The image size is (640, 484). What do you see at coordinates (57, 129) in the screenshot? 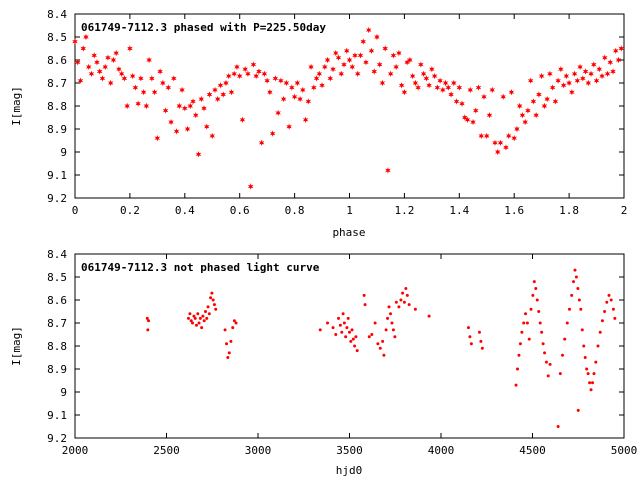
I see `y-tick-label: 8.9` at bounding box center [57, 129].